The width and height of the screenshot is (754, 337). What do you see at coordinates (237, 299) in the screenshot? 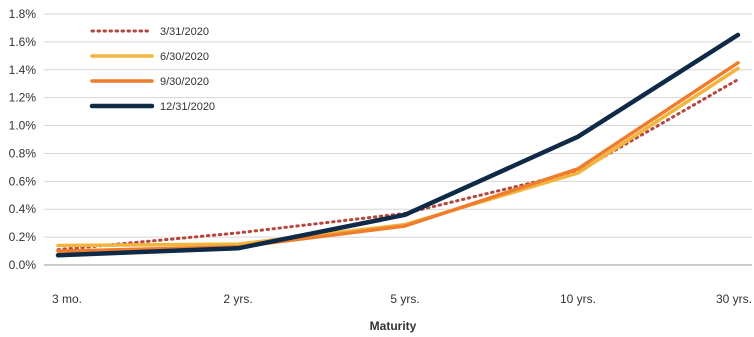
I see `x-tick-label: 2 yrs.` at bounding box center [237, 299].